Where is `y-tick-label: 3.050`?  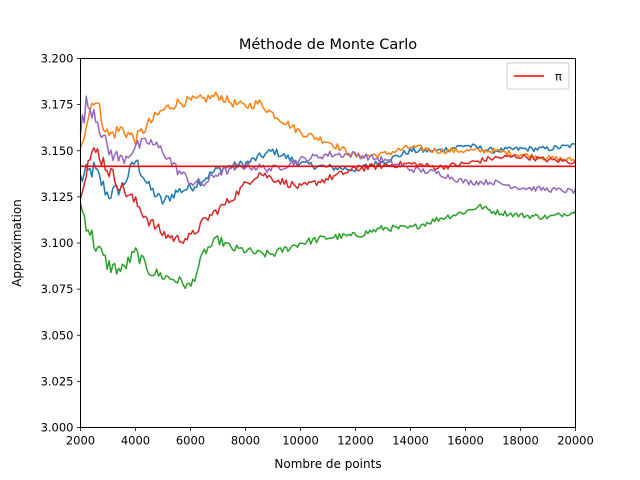
y-tick-label: 3.050 is located at coordinates (57, 335).